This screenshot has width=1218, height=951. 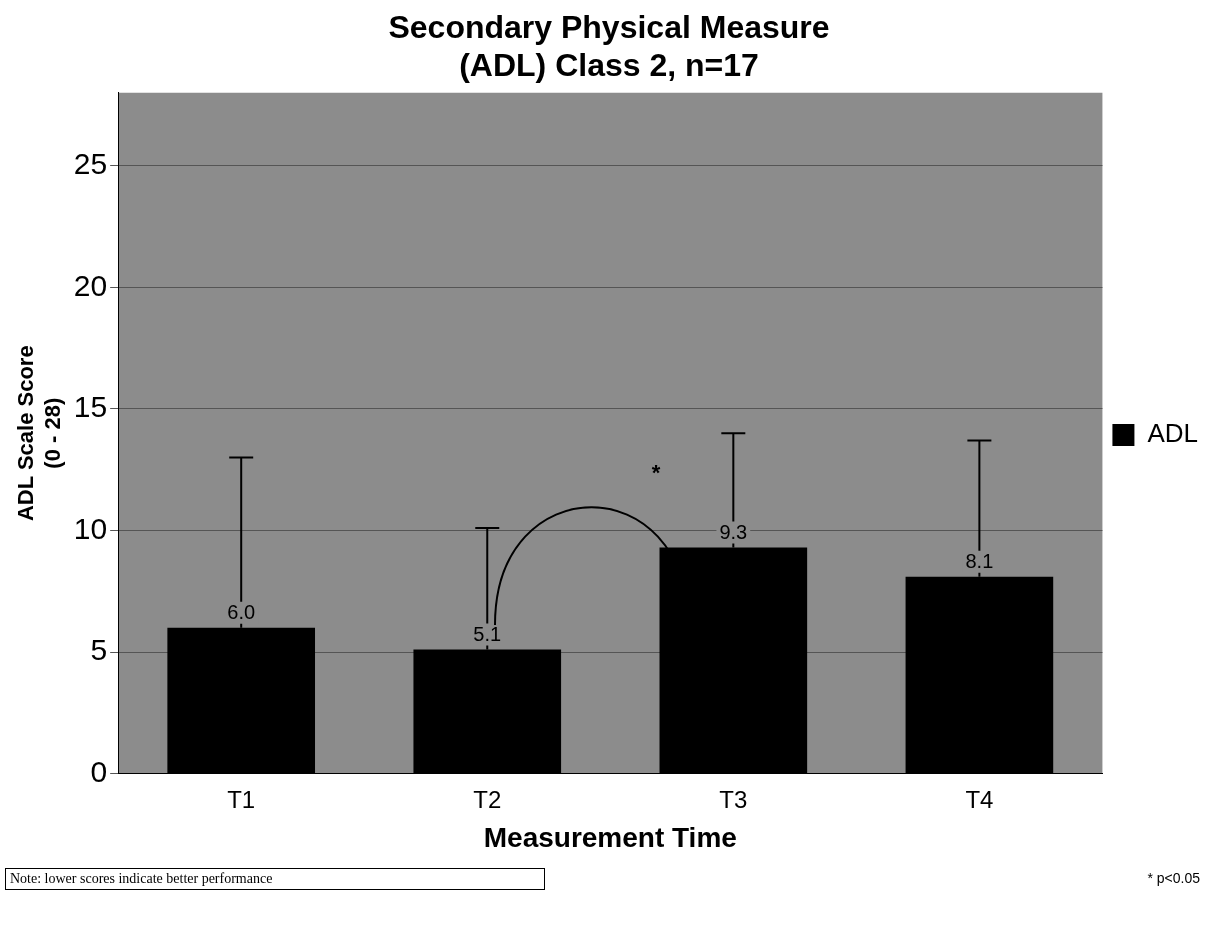 I want to click on text: ADL Scale Score, so click(x=26, y=433).